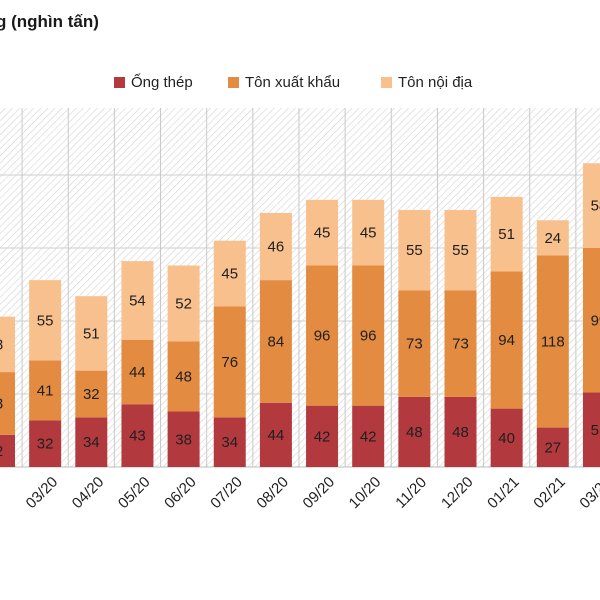  I want to click on legend-swatch-ton-xuat-khau, so click(233, 82).